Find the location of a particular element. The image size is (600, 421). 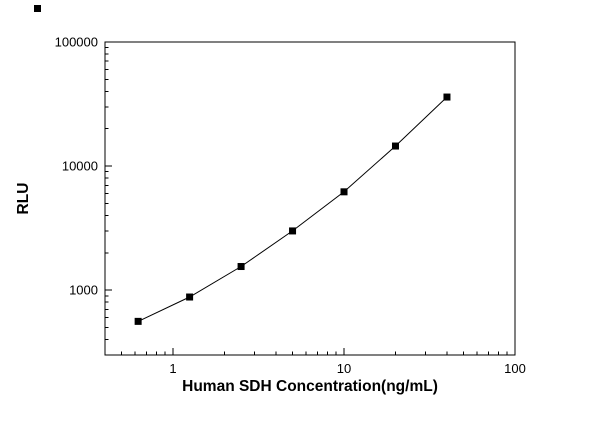

y-tick-label: 10000 is located at coordinates (80, 166).